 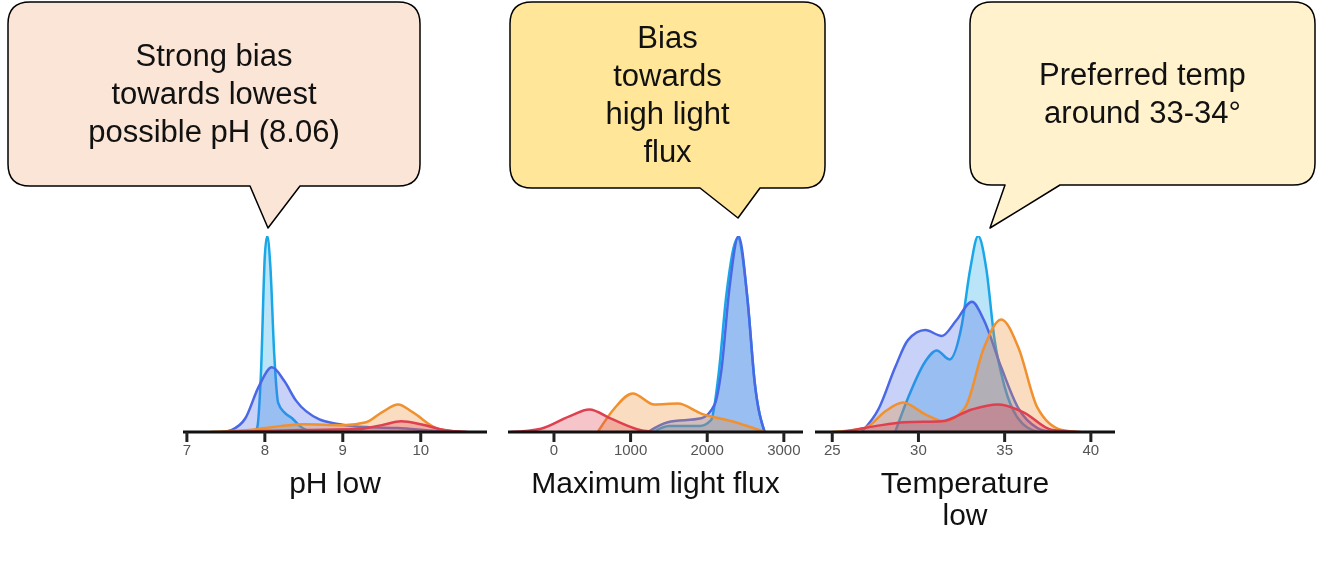 What do you see at coordinates (655, 482) in the screenshot?
I see `x-axis-title: Maximum light flux` at bounding box center [655, 482].